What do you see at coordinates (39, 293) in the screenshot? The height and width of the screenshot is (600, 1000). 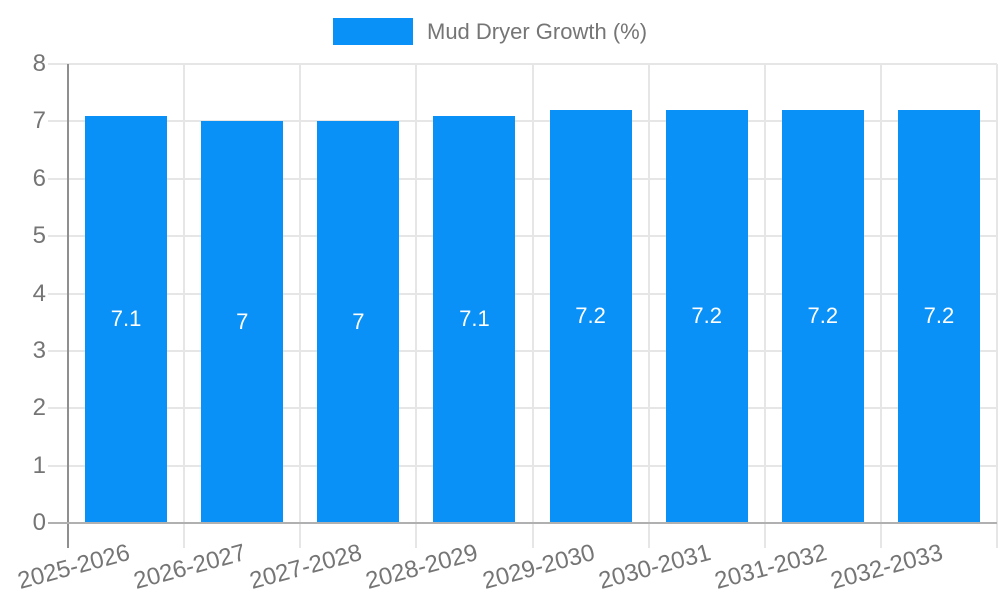 I see `y-axis-tick-label: 4` at bounding box center [39, 293].